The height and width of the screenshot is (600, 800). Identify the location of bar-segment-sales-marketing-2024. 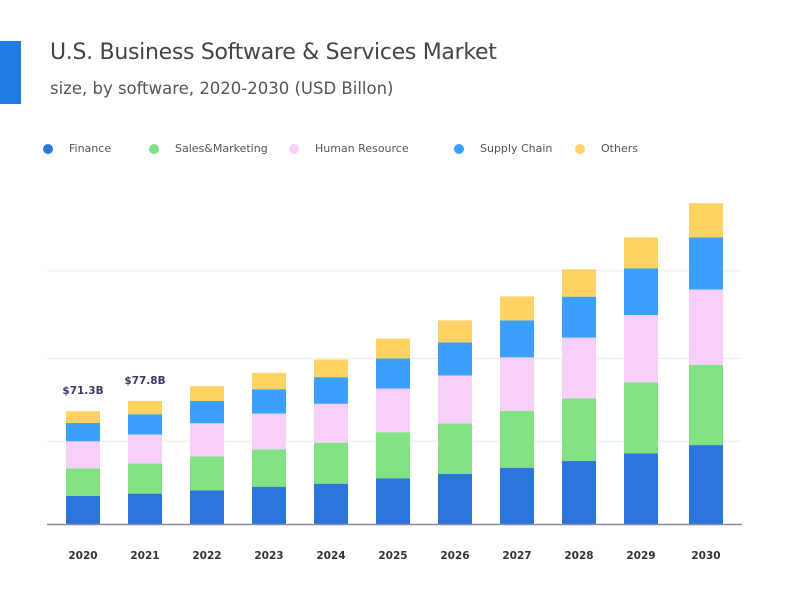
(331, 463).